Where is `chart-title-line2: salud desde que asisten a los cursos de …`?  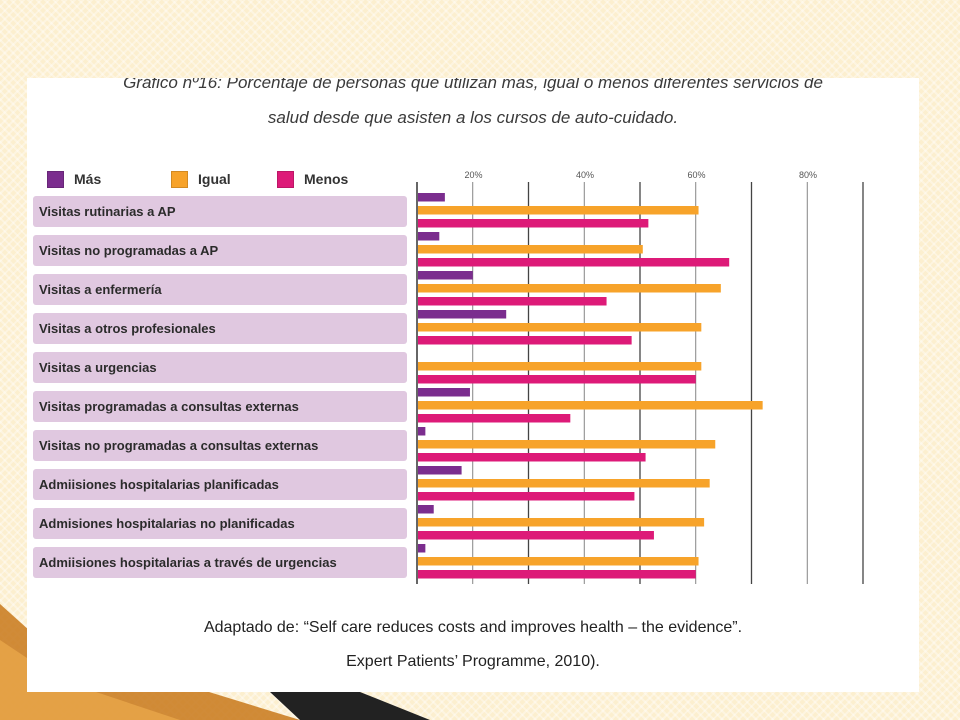 chart-title-line2: salud desde que asisten a los cursos de … is located at coordinates (473, 117).